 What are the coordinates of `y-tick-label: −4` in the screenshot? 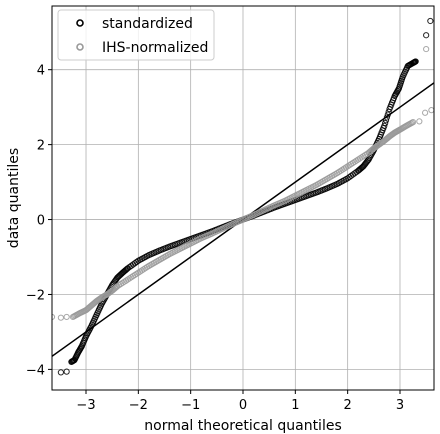 It's located at (35, 370).